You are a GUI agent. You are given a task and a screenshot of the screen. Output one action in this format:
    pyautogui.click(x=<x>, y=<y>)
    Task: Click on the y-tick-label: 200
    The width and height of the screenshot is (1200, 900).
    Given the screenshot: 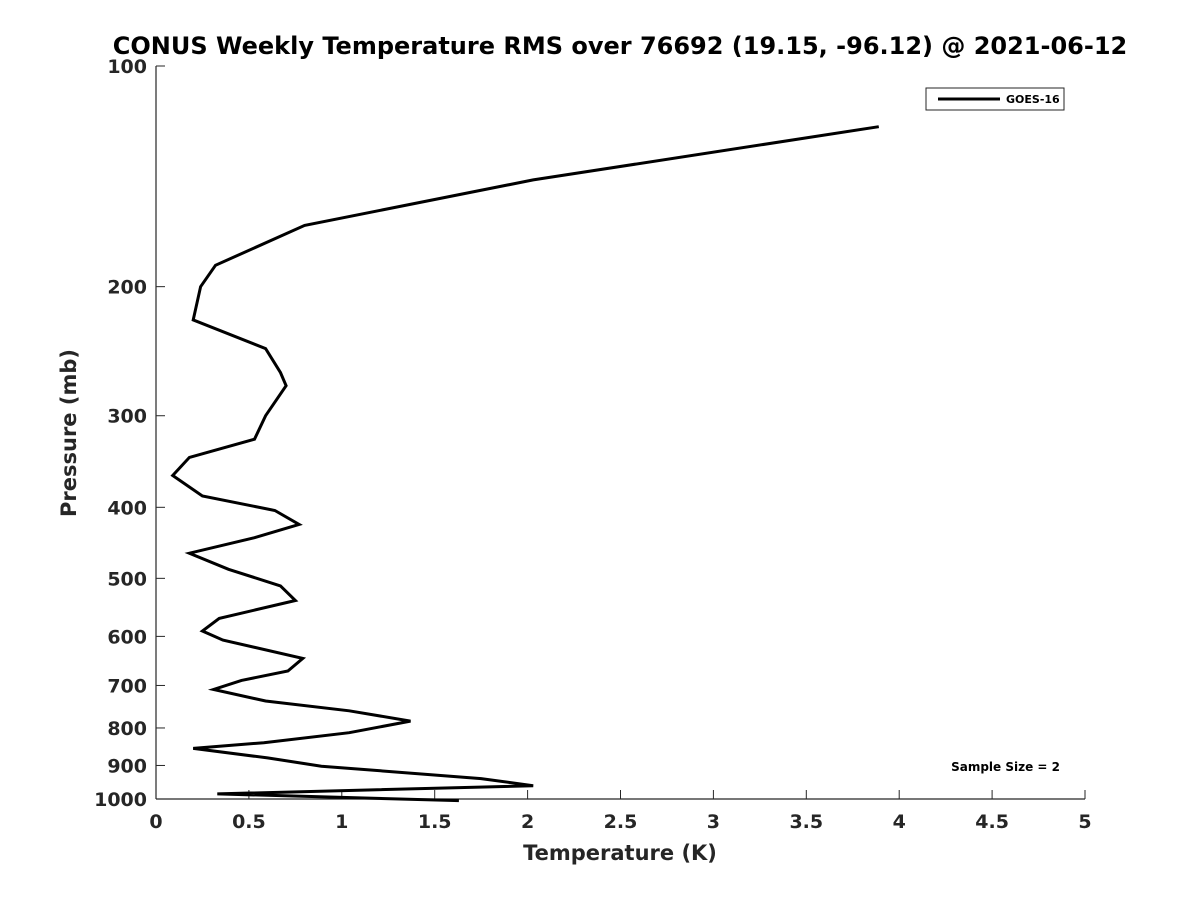 What is the action you would take?
    pyautogui.click(x=127, y=288)
    